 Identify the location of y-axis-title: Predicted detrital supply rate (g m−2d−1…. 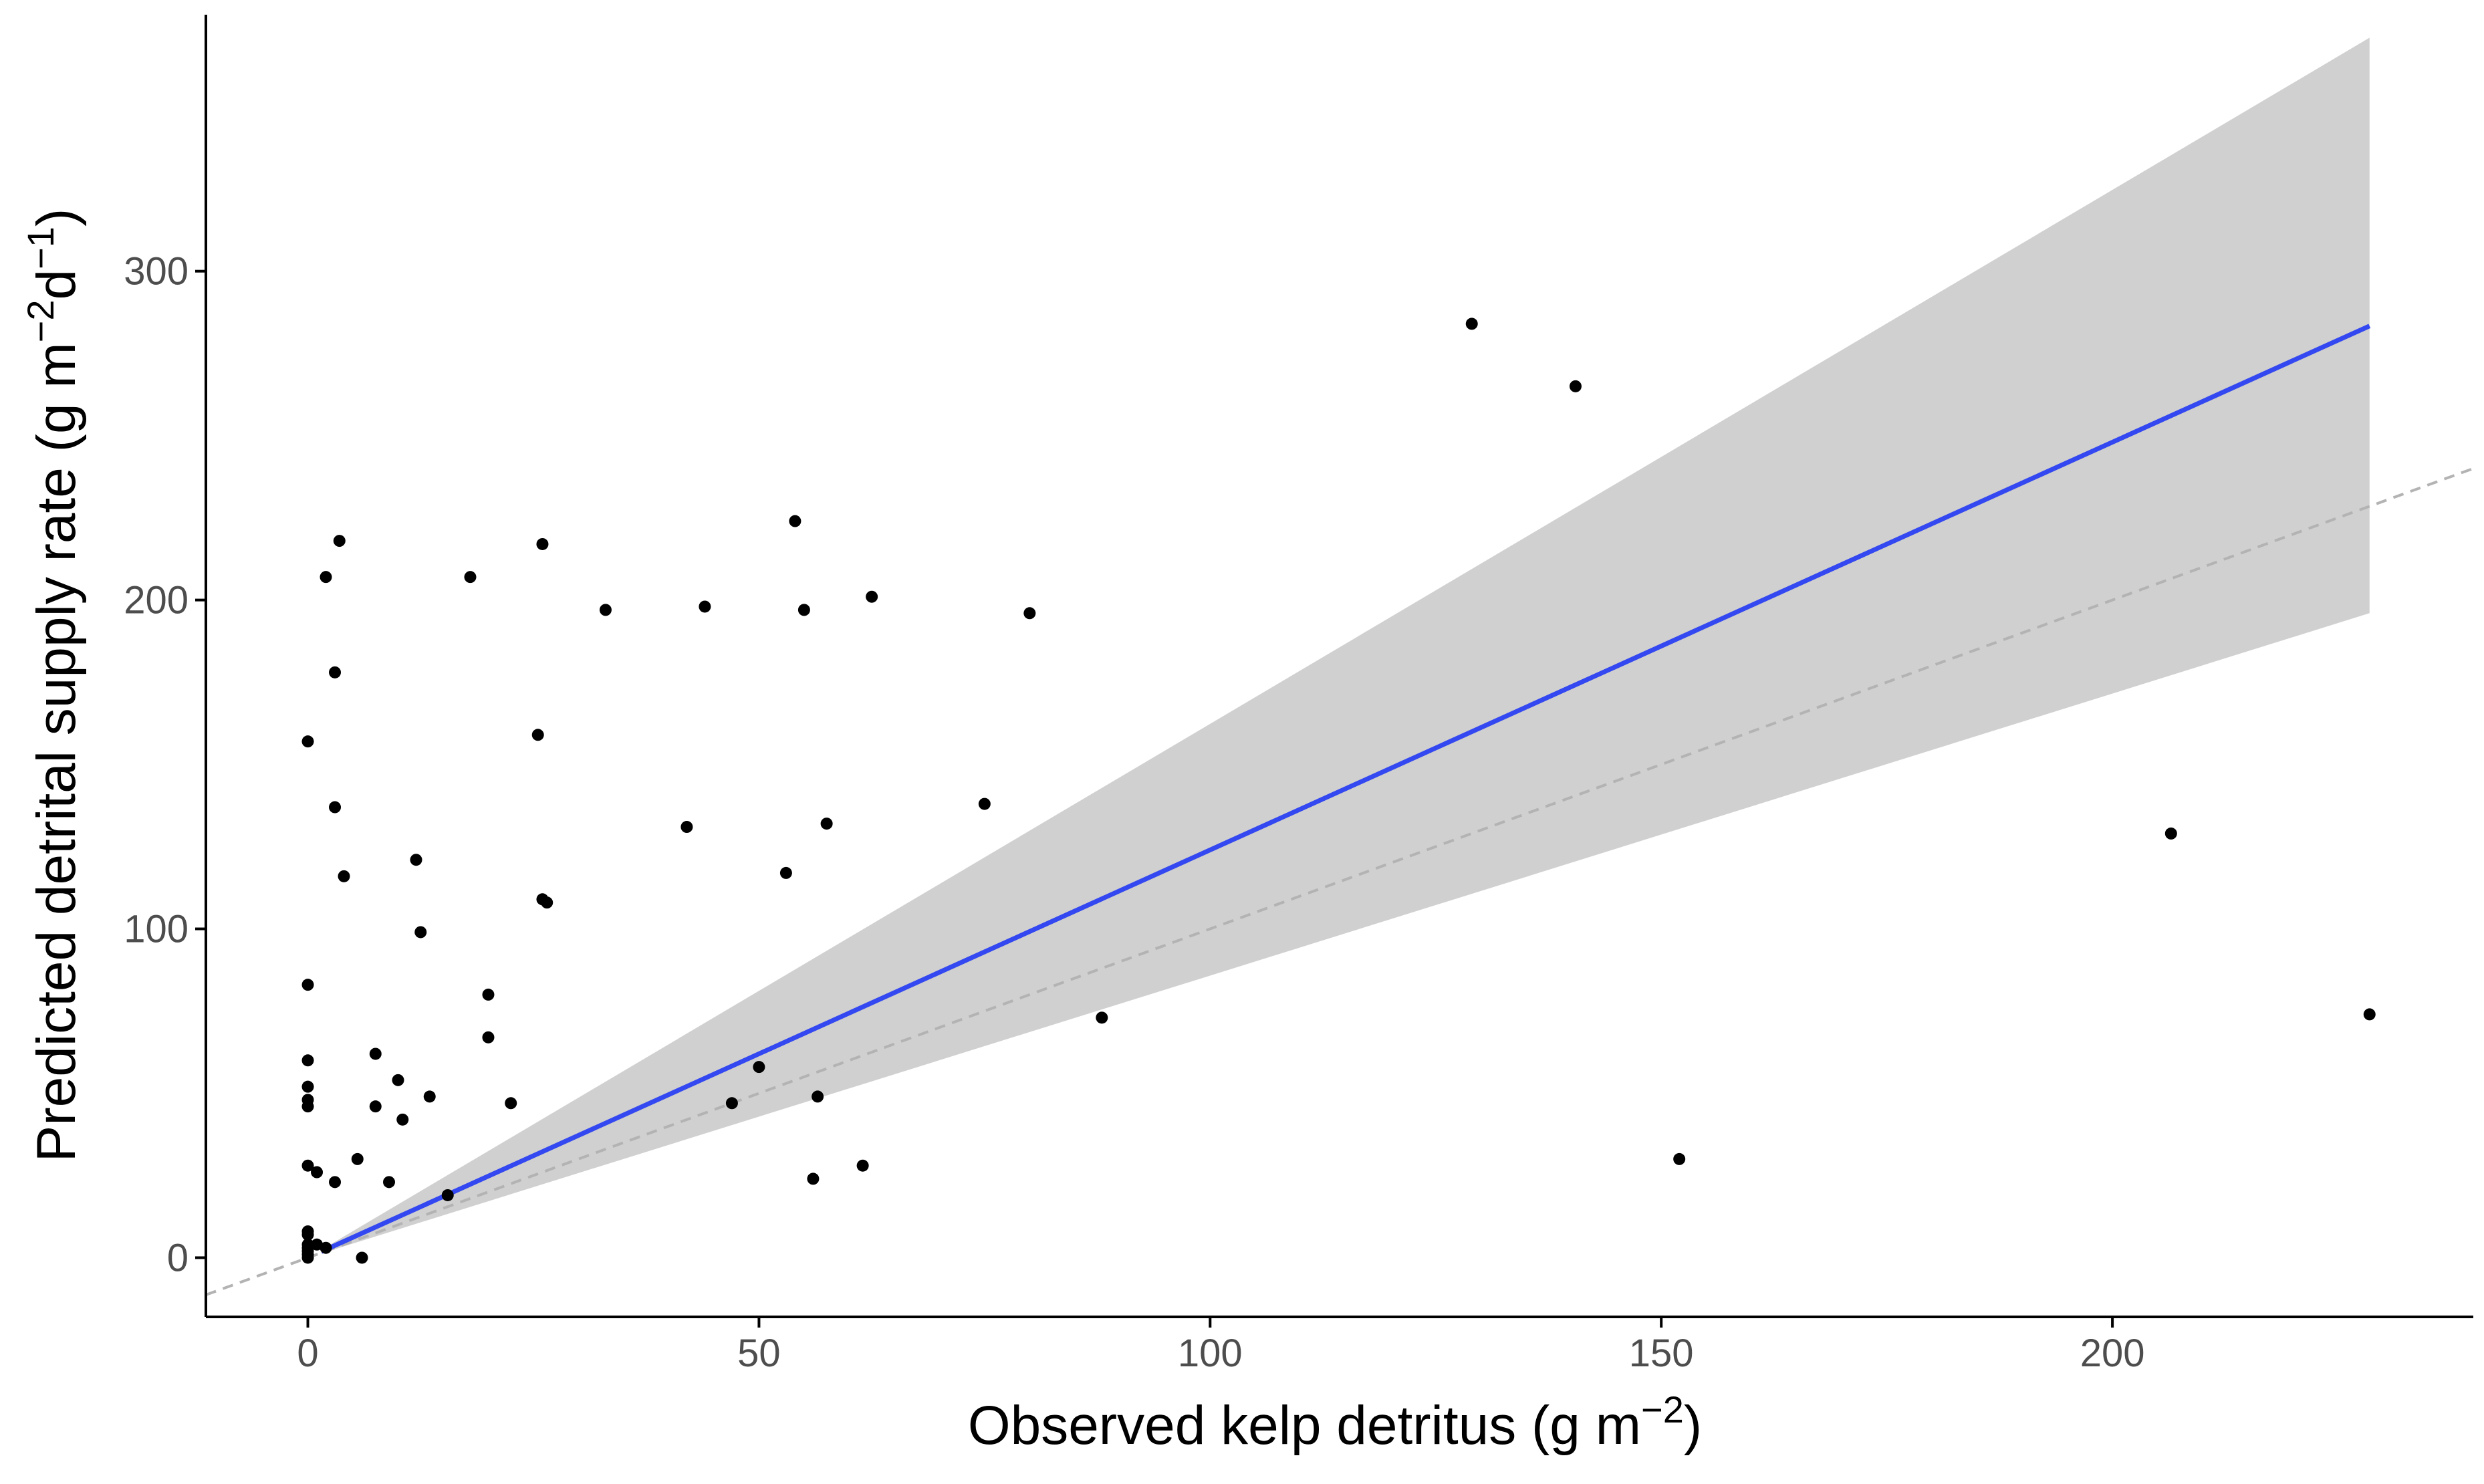
(53, 685).